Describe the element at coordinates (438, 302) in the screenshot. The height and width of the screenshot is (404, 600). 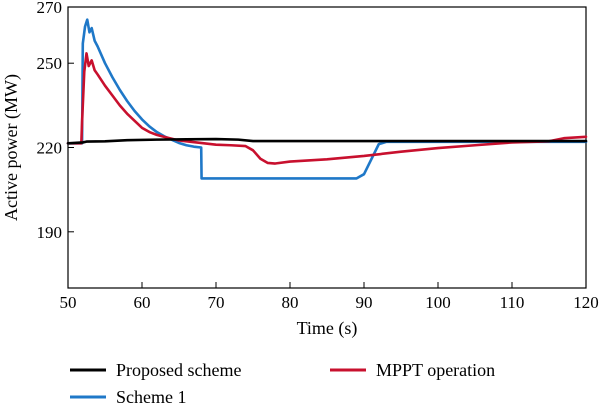
I see `x-tick-label: 100` at that location.